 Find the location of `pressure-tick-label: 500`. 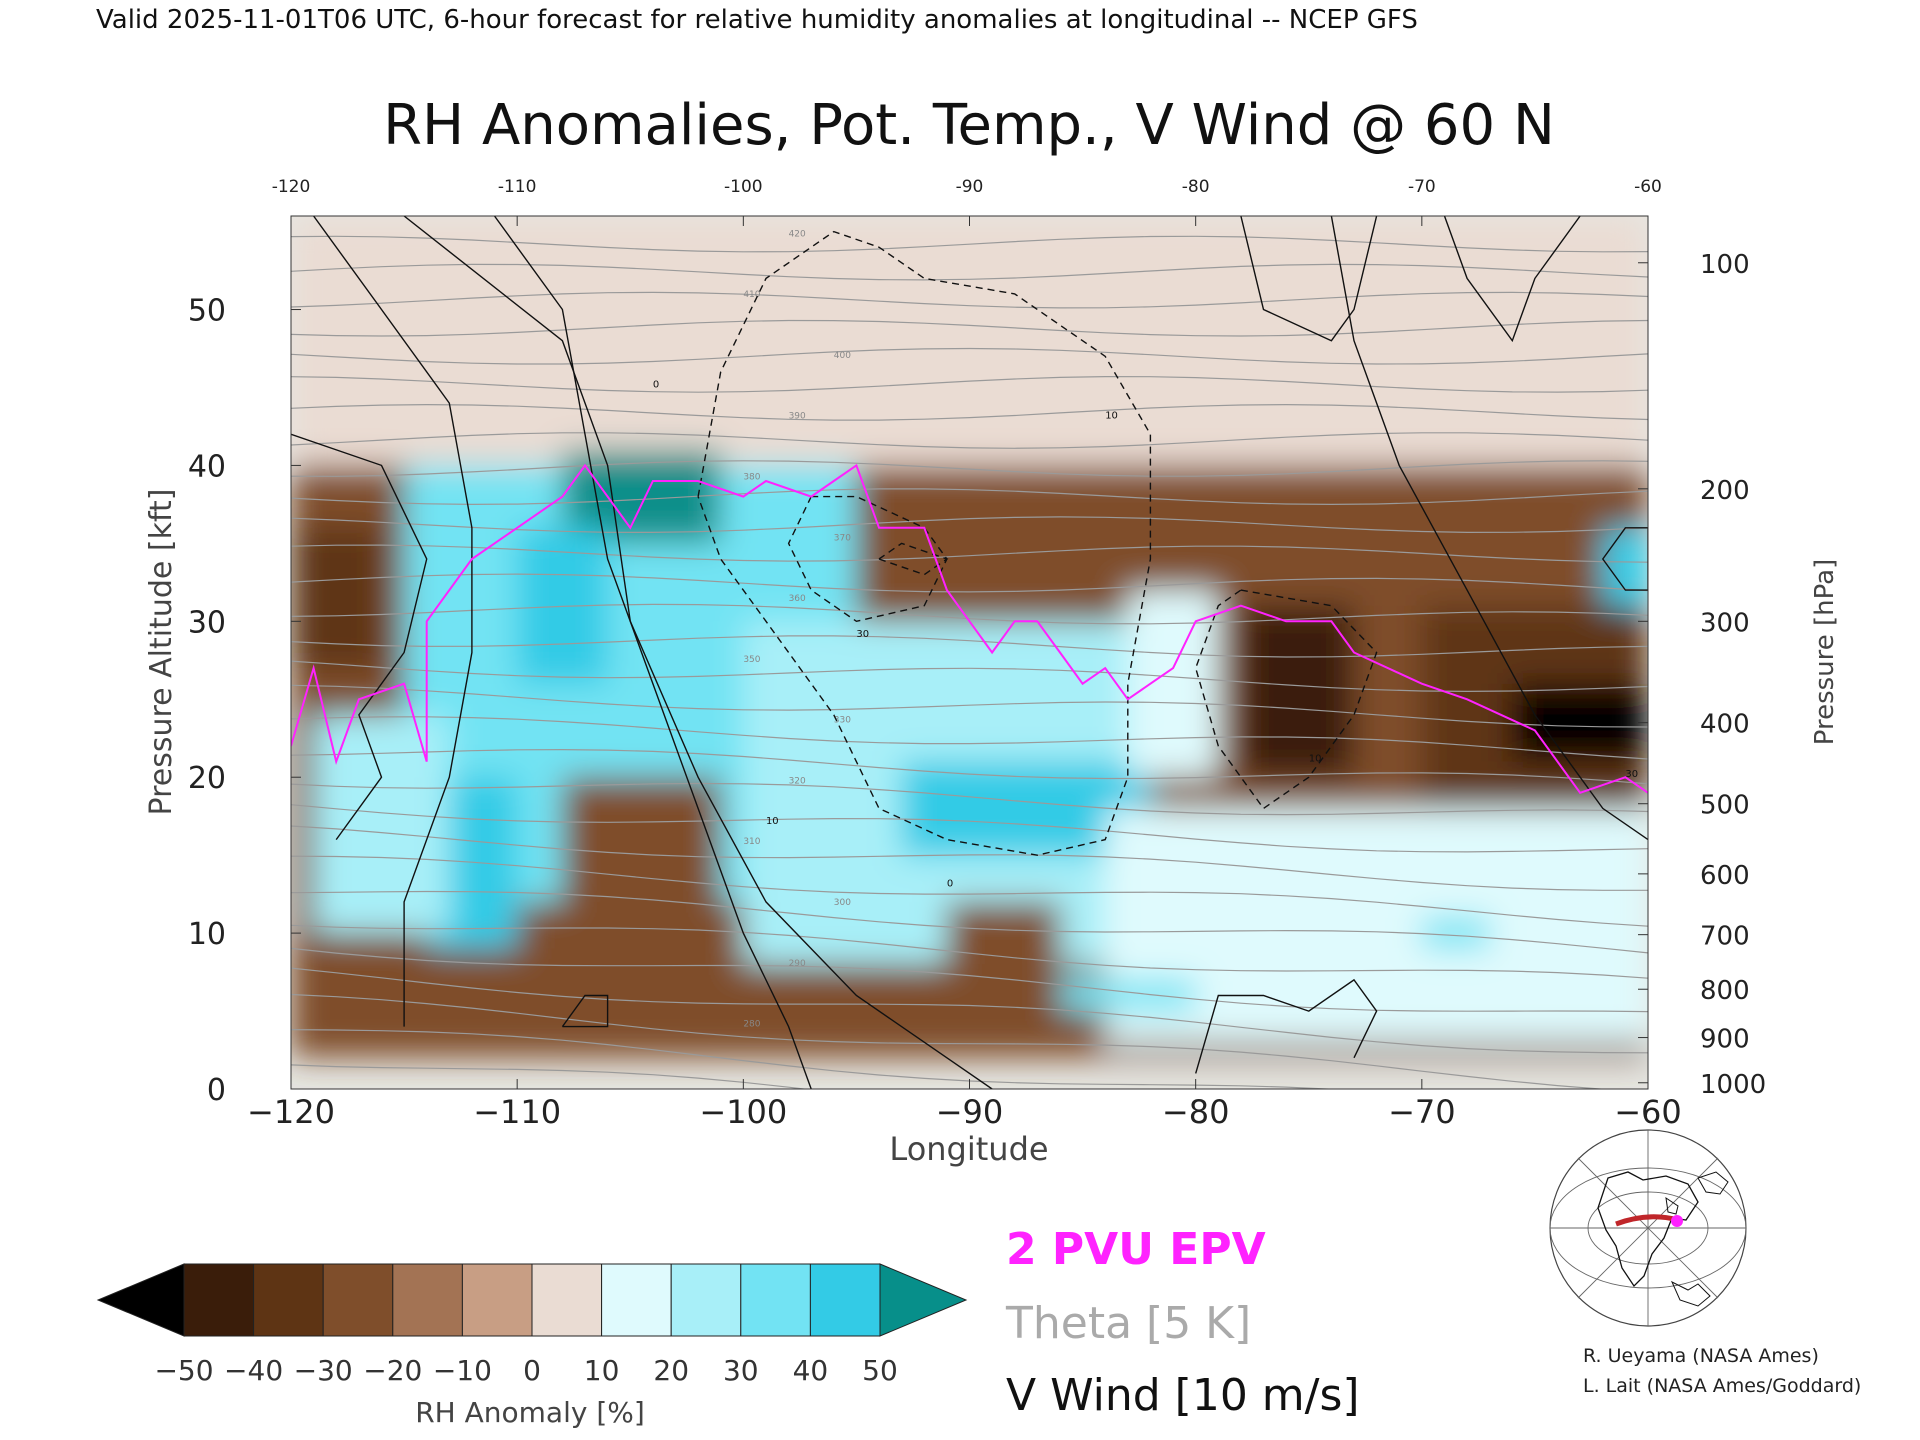

pressure-tick-label: 500 is located at coordinates (1725, 806).